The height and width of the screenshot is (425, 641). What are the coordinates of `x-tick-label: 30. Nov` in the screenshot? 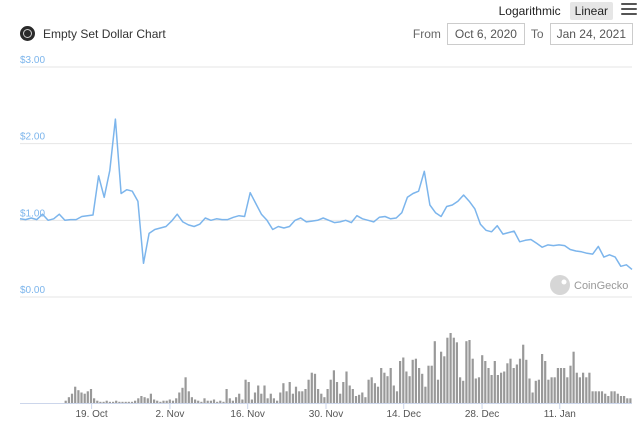 It's located at (326, 414).